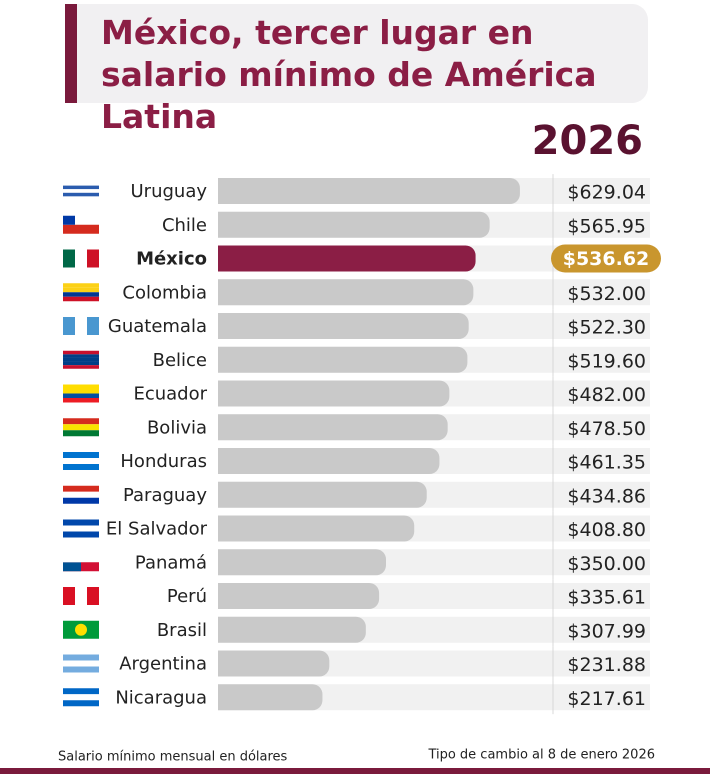  Describe the element at coordinates (171, 259) in the screenshot. I see `category-label: México` at that location.